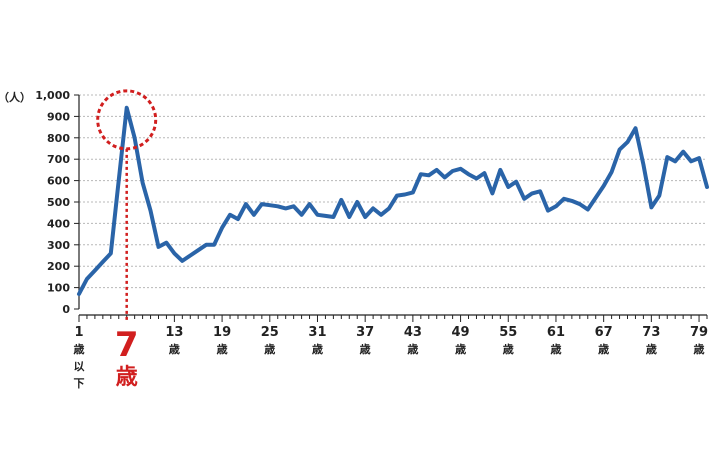  What do you see at coordinates (58, 138) in the screenshot?
I see `y-tick-label: 800` at bounding box center [58, 138].